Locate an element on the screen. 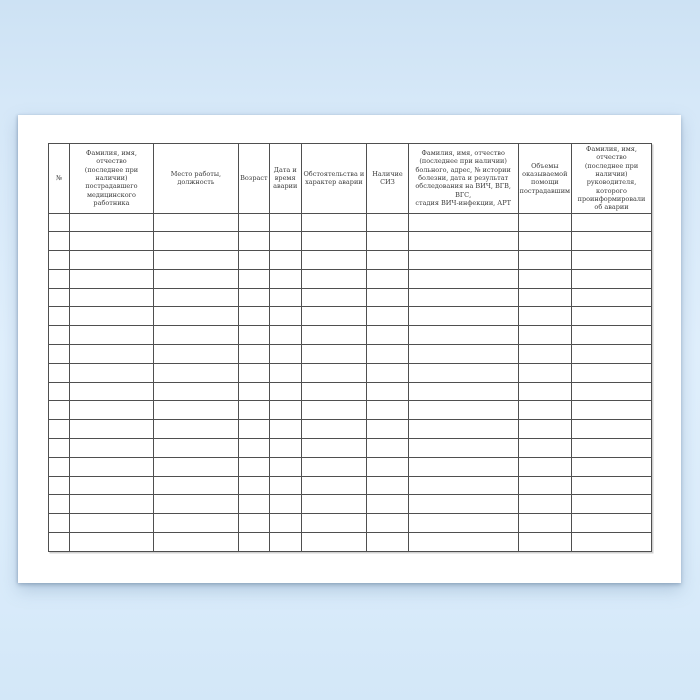 The image size is (700, 700). column-header-9: Объемы оказываемой помощи пострадавшим is located at coordinates (544, 178).